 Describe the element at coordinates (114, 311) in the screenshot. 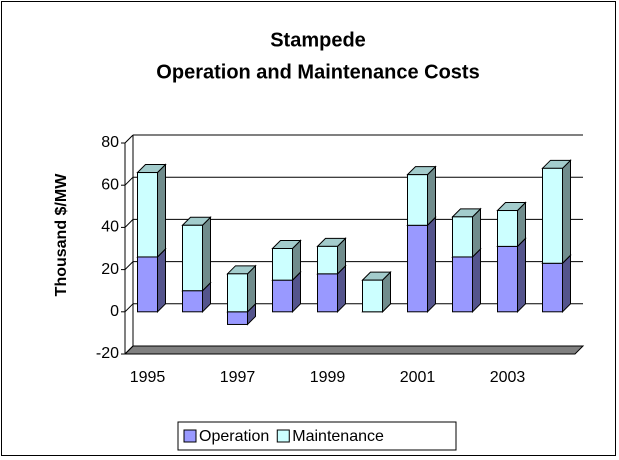

I see `y-tick-label: 0` at that location.